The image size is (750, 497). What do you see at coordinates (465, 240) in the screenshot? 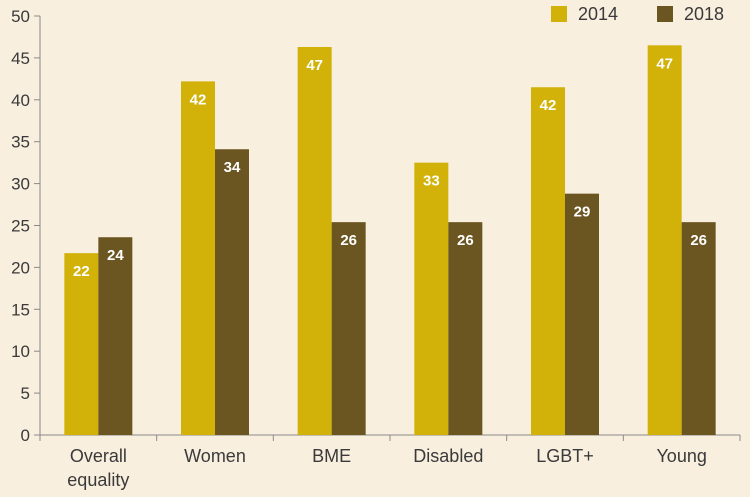
I see `data-label-2018-3: 26` at bounding box center [465, 240].